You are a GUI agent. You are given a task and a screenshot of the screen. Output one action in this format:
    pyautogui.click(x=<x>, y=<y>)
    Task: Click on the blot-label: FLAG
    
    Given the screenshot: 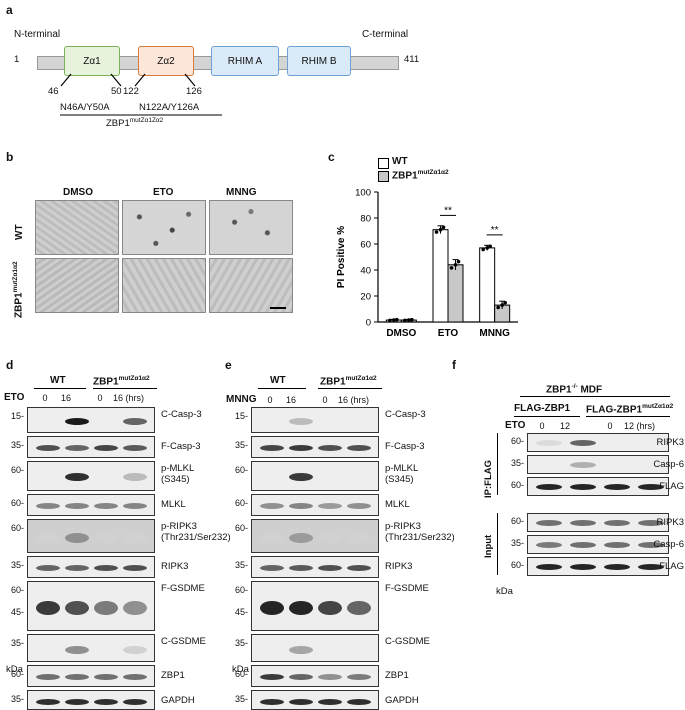 What is the action you would take?
    pyautogui.click(x=671, y=566)
    